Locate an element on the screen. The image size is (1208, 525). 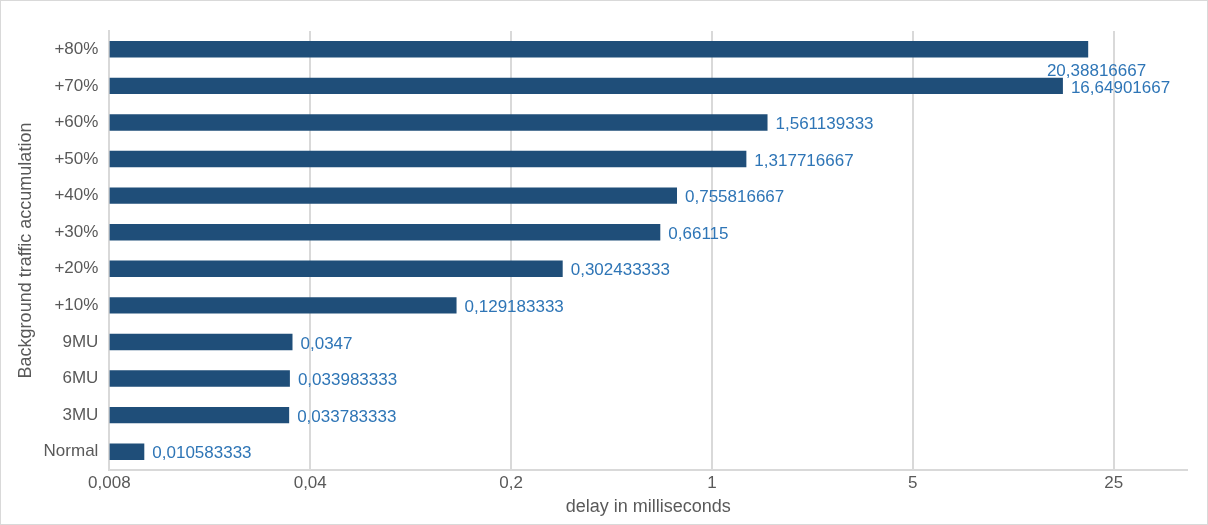
data-label: 0,129183333 is located at coordinates (514, 307).